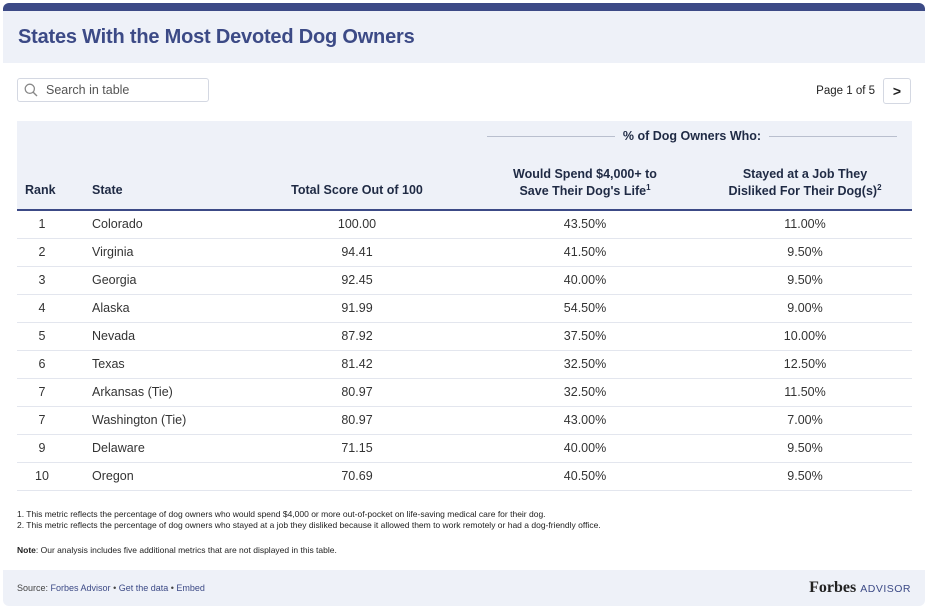 The image size is (928, 608). What do you see at coordinates (190, 588) in the screenshot?
I see `embed-link: Embed` at bounding box center [190, 588].